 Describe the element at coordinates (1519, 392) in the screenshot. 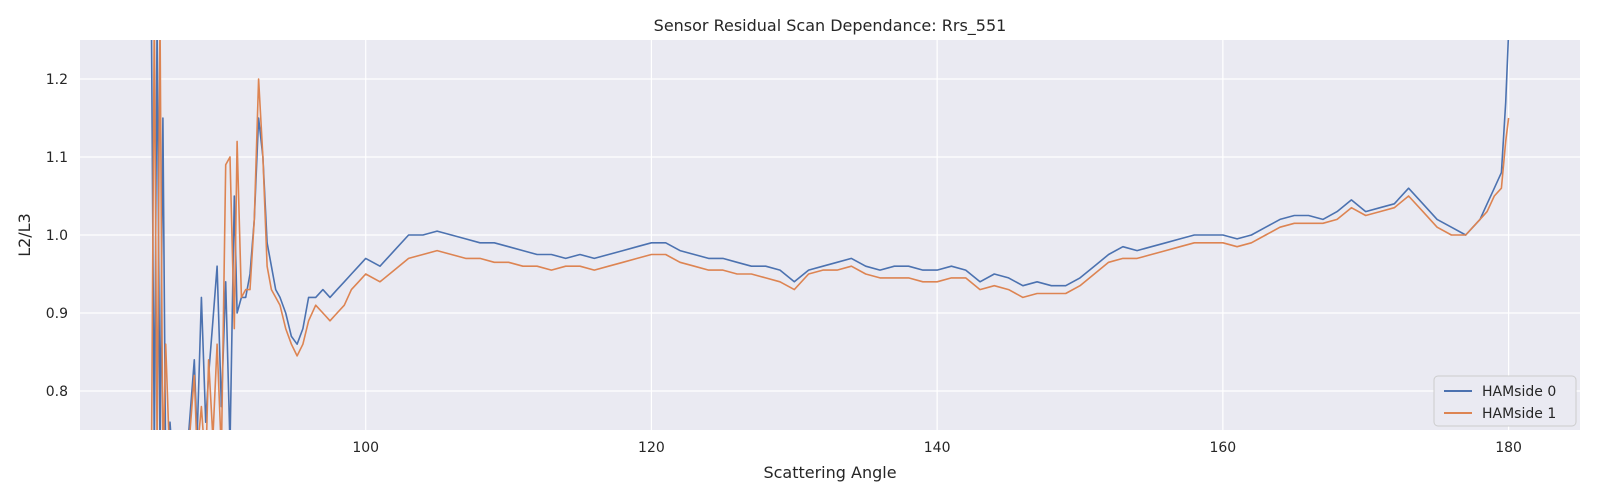

I see `legend-label: HAMside 0` at that location.